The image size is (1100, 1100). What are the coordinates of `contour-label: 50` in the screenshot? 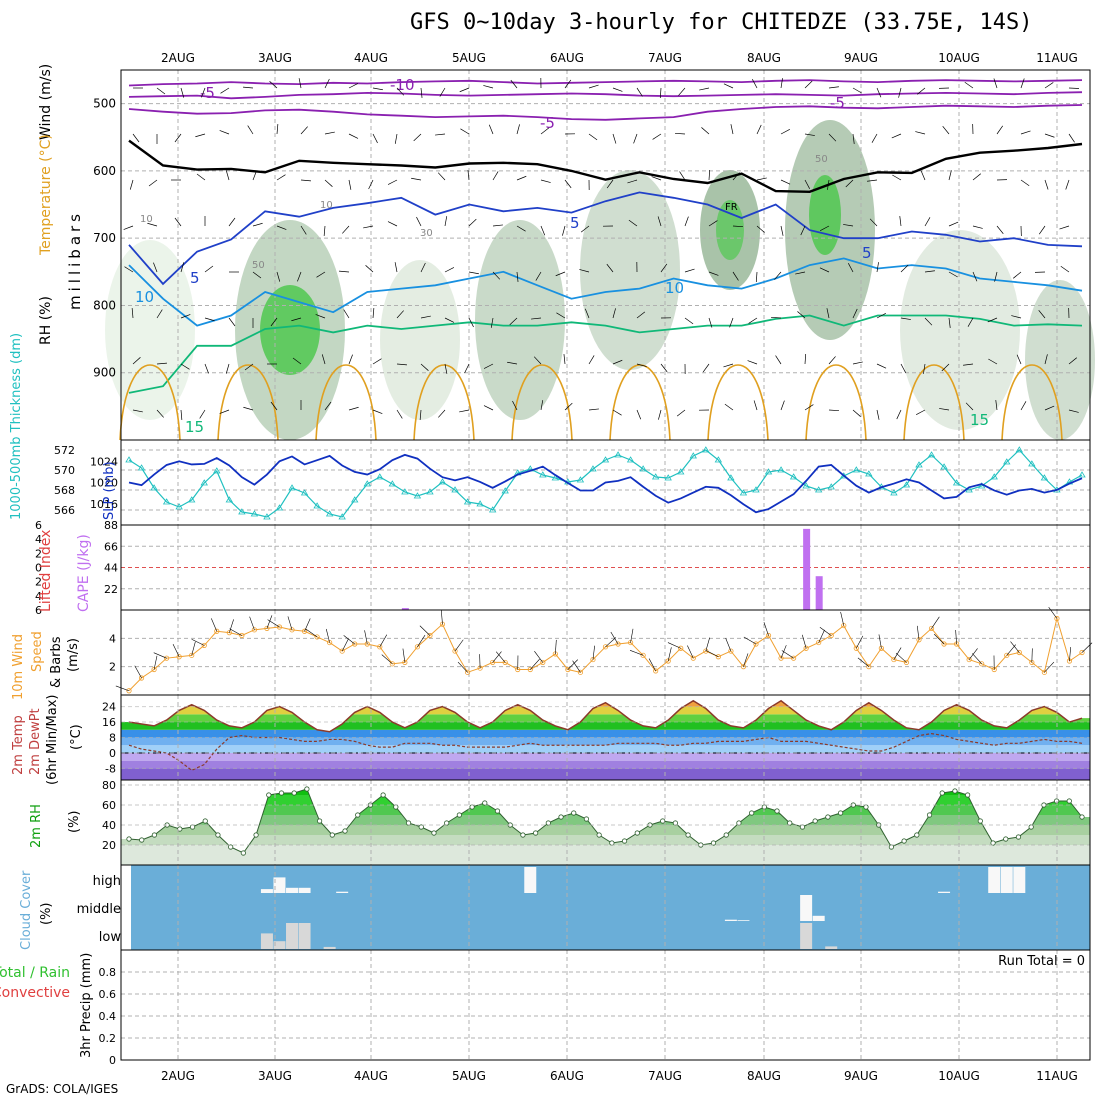 It's located at (258, 265).